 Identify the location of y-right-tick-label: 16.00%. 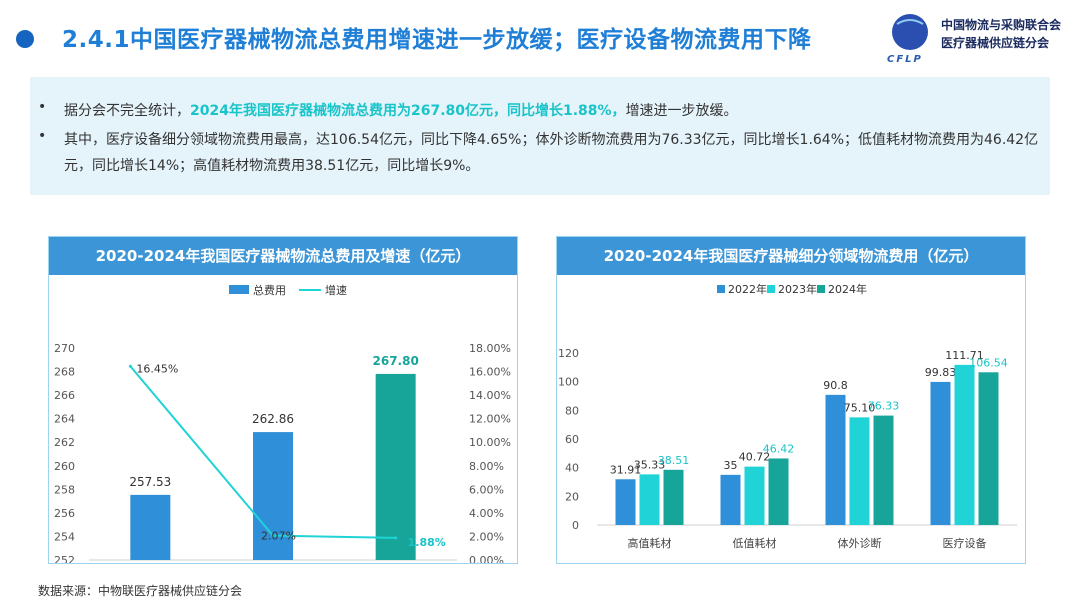
(490, 372).